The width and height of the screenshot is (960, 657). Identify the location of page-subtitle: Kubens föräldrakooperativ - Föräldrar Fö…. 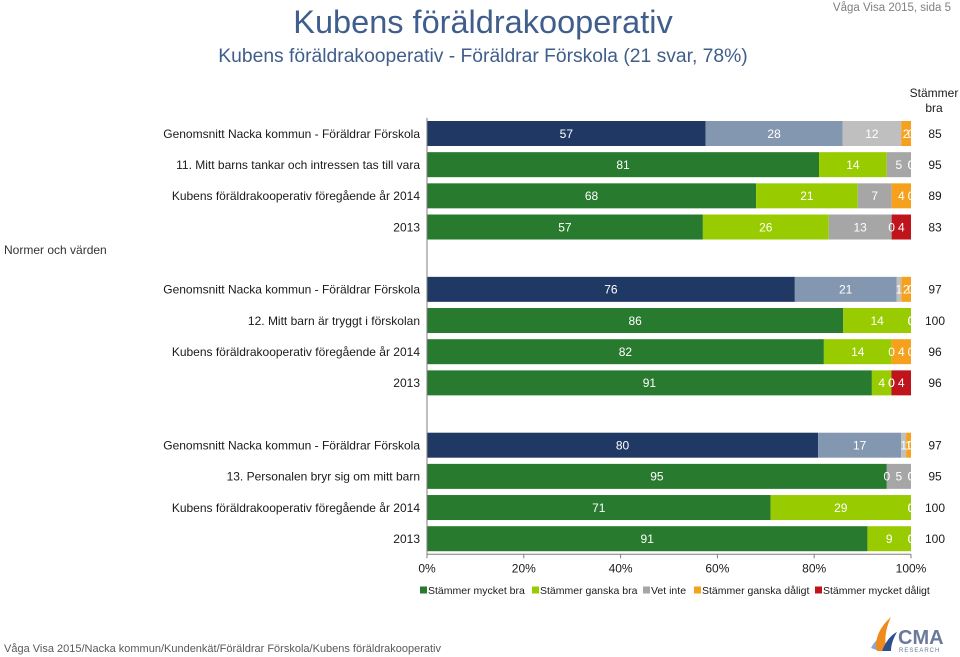
(482, 56).